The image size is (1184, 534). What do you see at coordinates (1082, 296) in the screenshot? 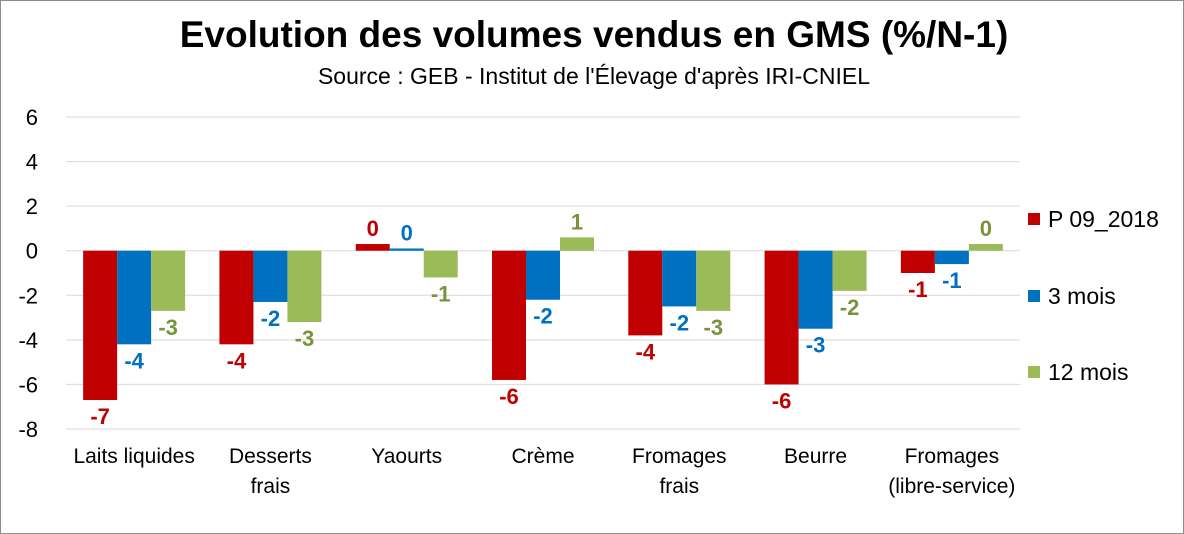
I see `legend-label: 3 mois` at bounding box center [1082, 296].